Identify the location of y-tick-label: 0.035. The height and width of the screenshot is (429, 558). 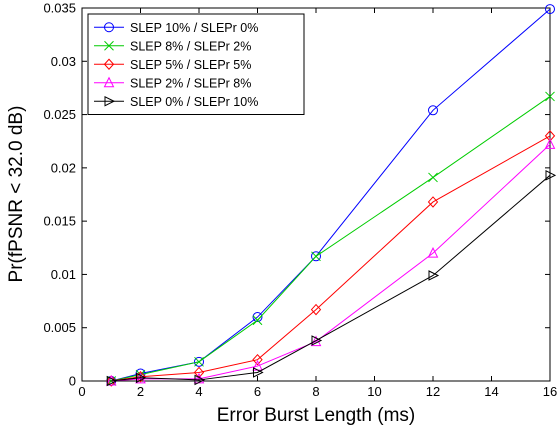
(59, 8).